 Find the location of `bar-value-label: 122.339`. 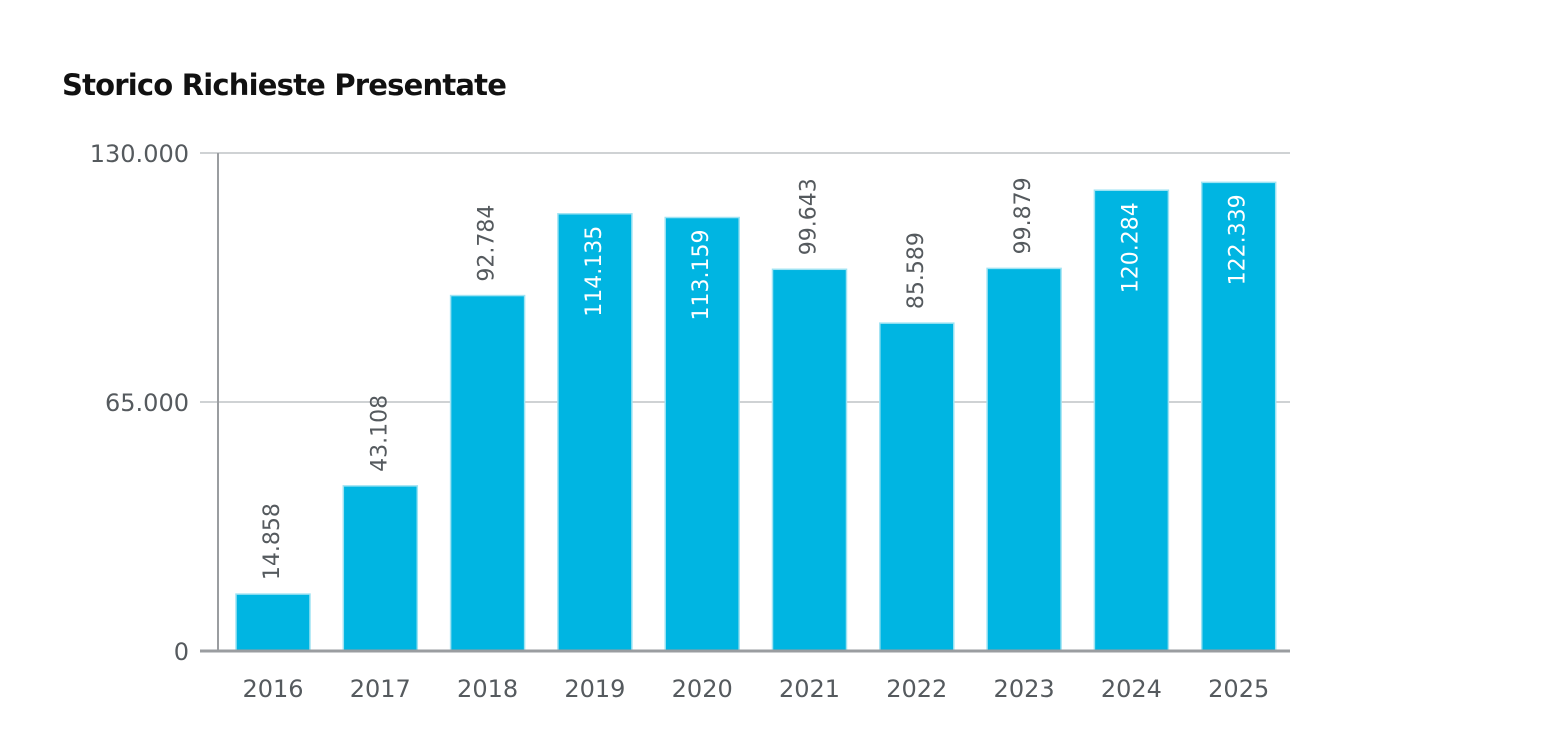

bar-value-label: 122.339 is located at coordinates (1238, 239).